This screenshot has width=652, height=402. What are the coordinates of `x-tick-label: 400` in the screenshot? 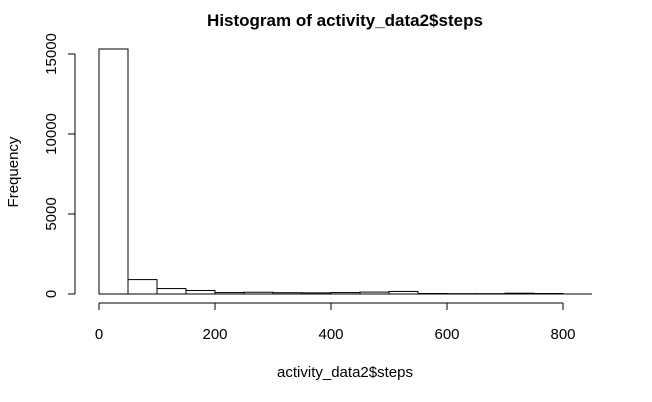 It's located at (330, 334).